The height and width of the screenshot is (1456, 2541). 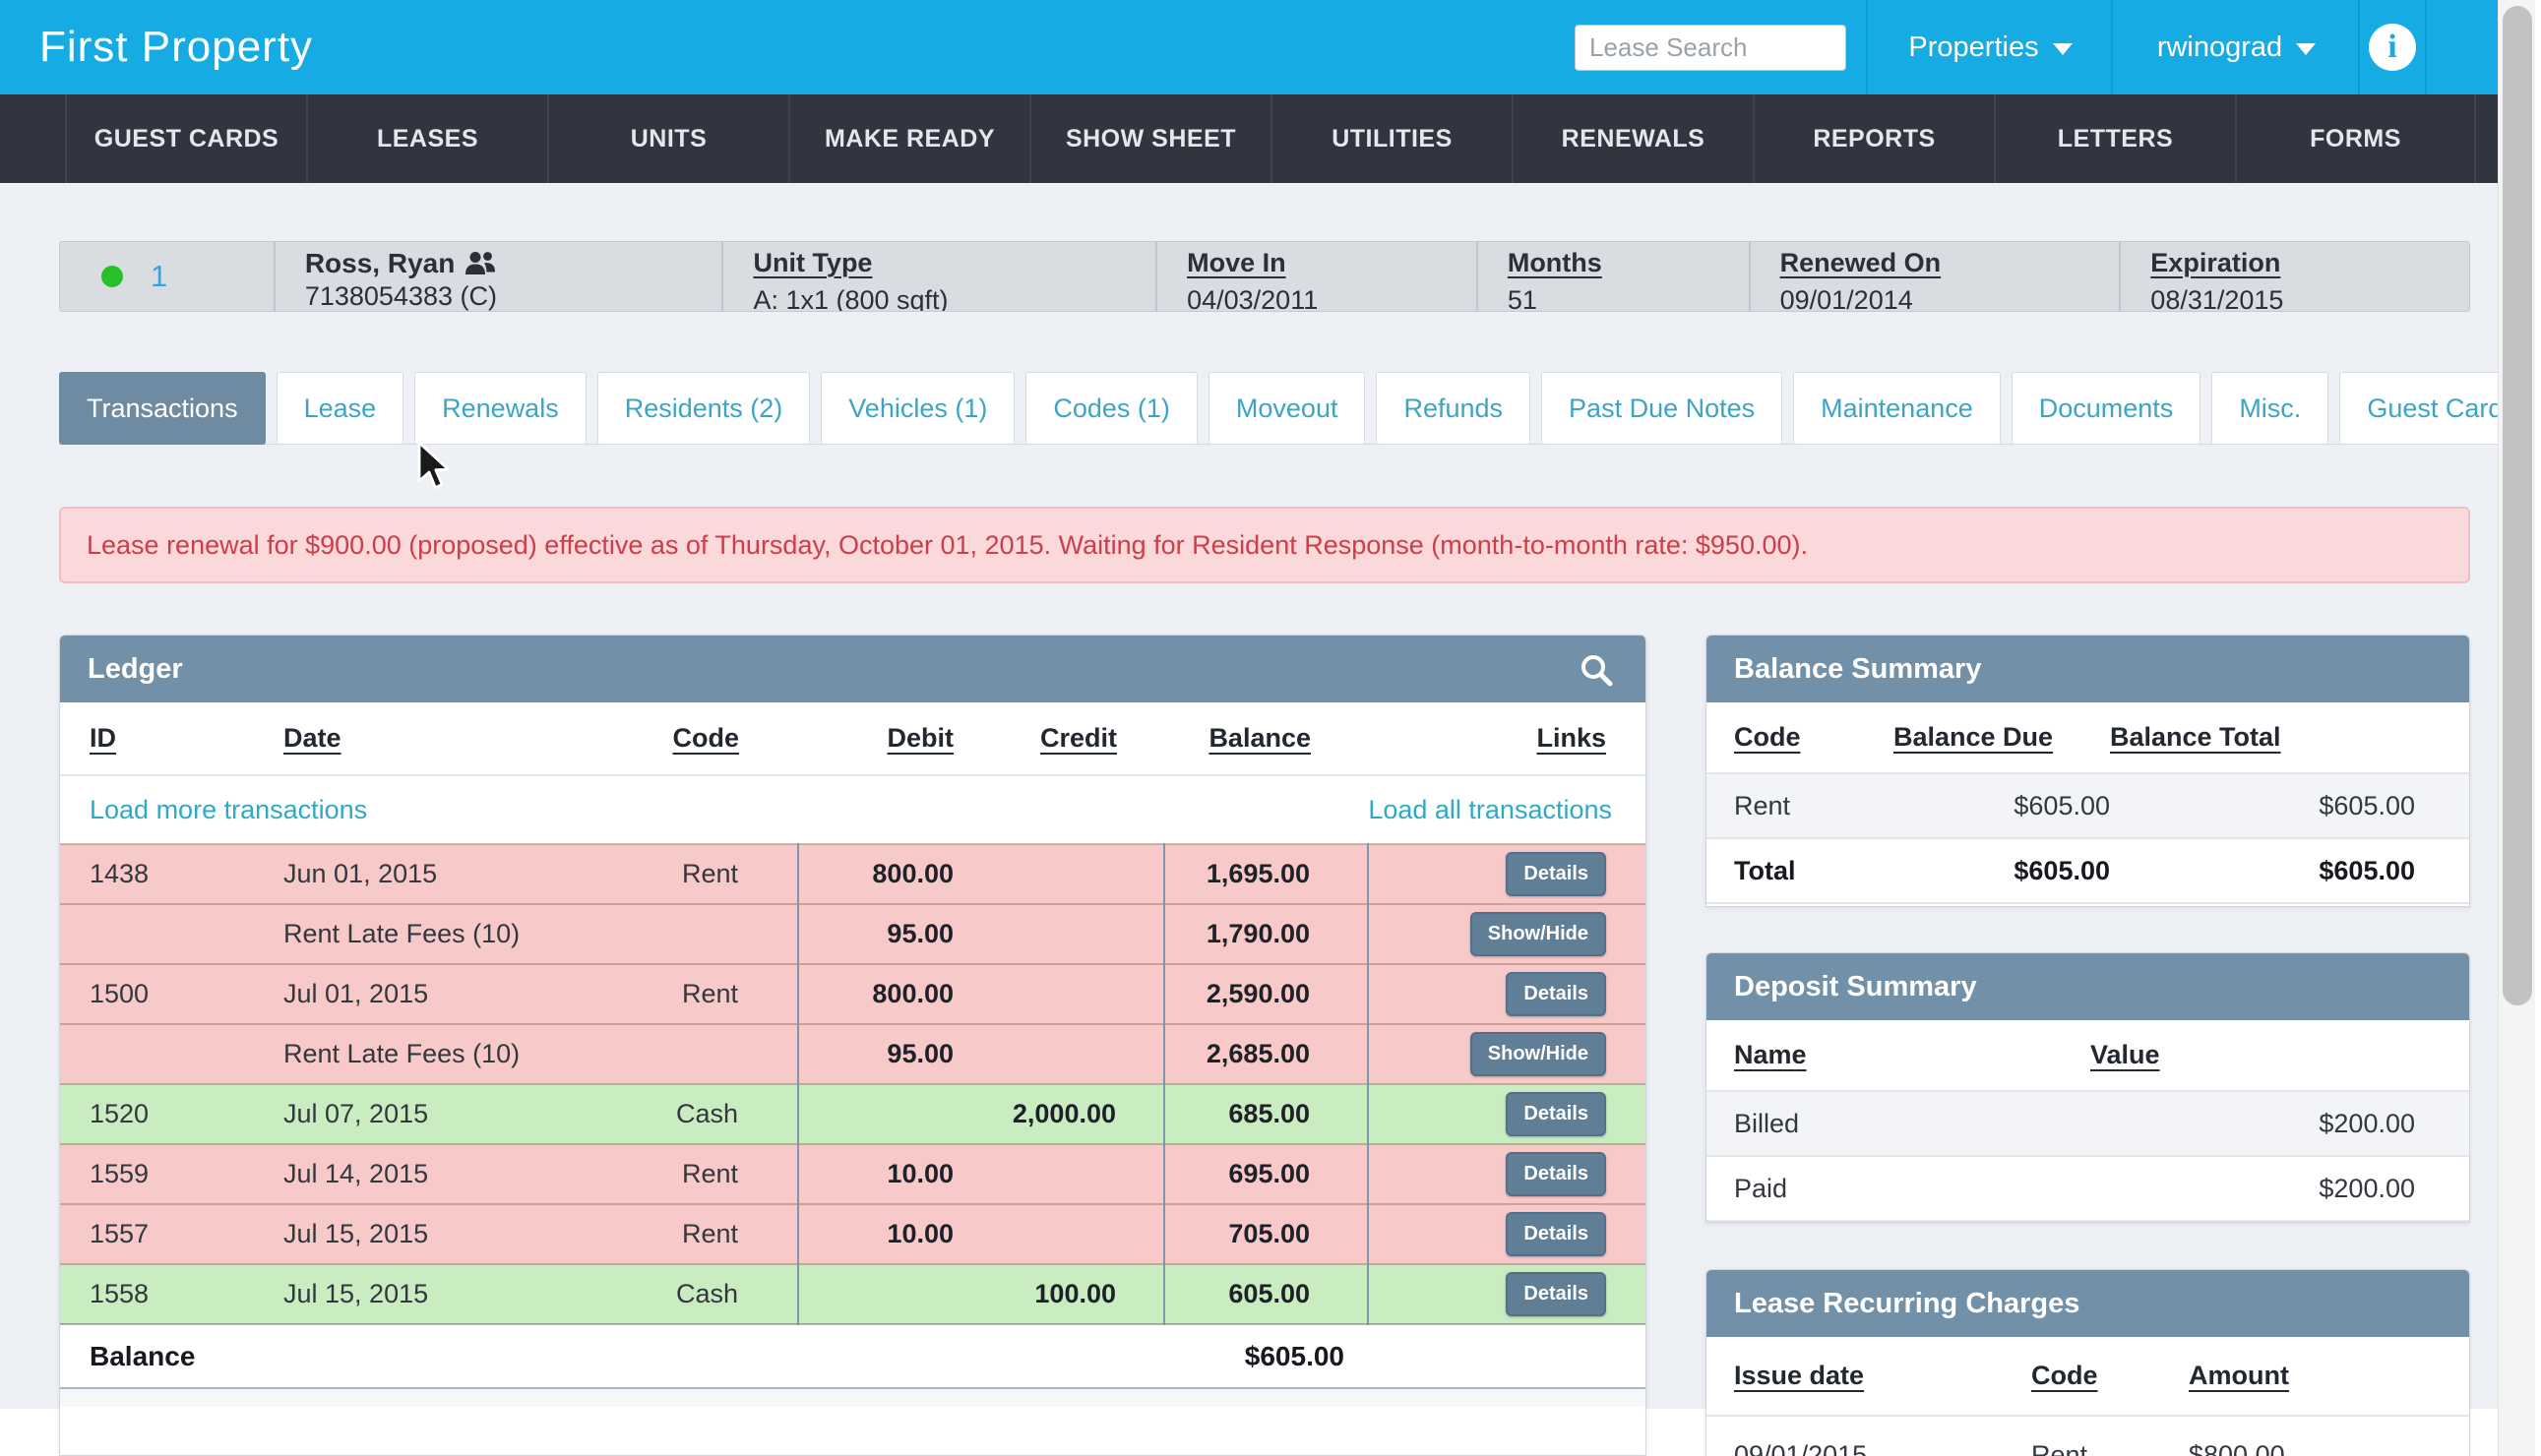 I want to click on ledger-col-credit: Credit, so click(x=1078, y=738).